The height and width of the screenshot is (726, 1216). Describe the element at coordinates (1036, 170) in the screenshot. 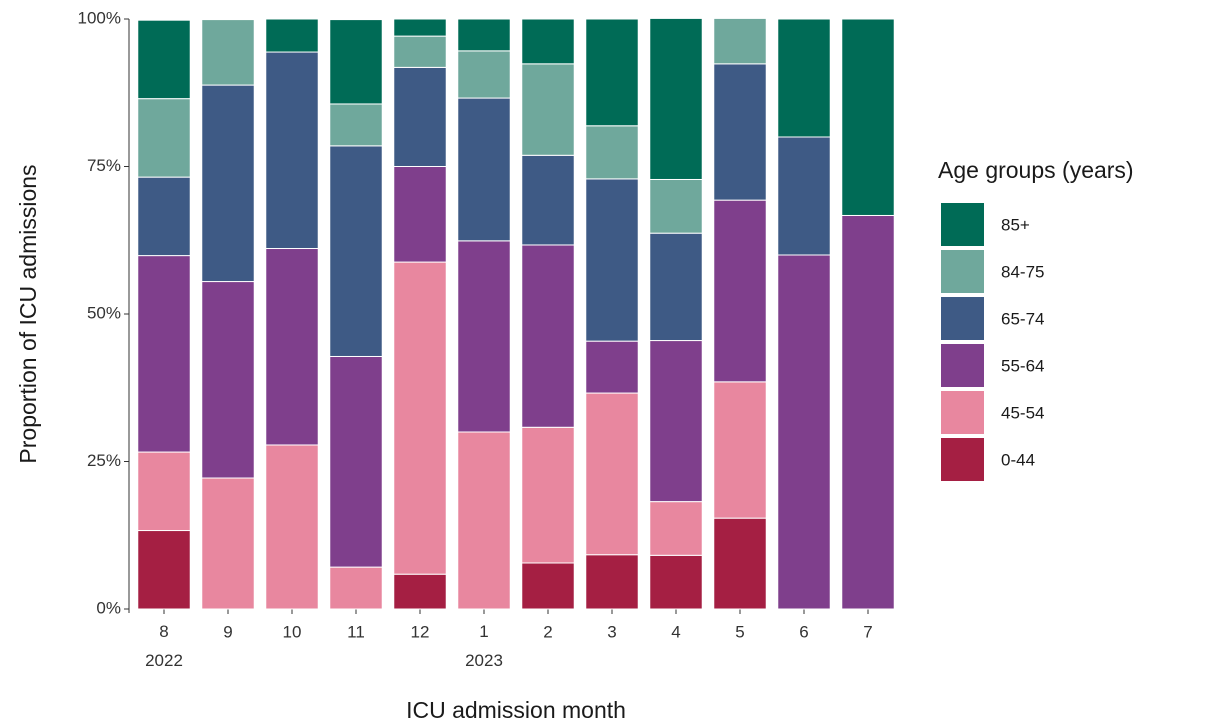

I see `legend-title: Age groups (years)` at that location.